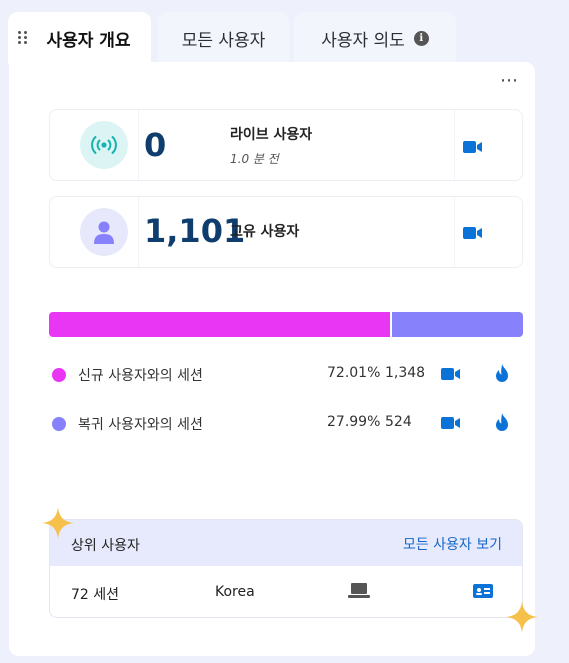 Image resolution: width=569 pixels, height=663 pixels. What do you see at coordinates (140, 376) in the screenshot?
I see `session-name: 신규 사용자와의 세션` at bounding box center [140, 376].